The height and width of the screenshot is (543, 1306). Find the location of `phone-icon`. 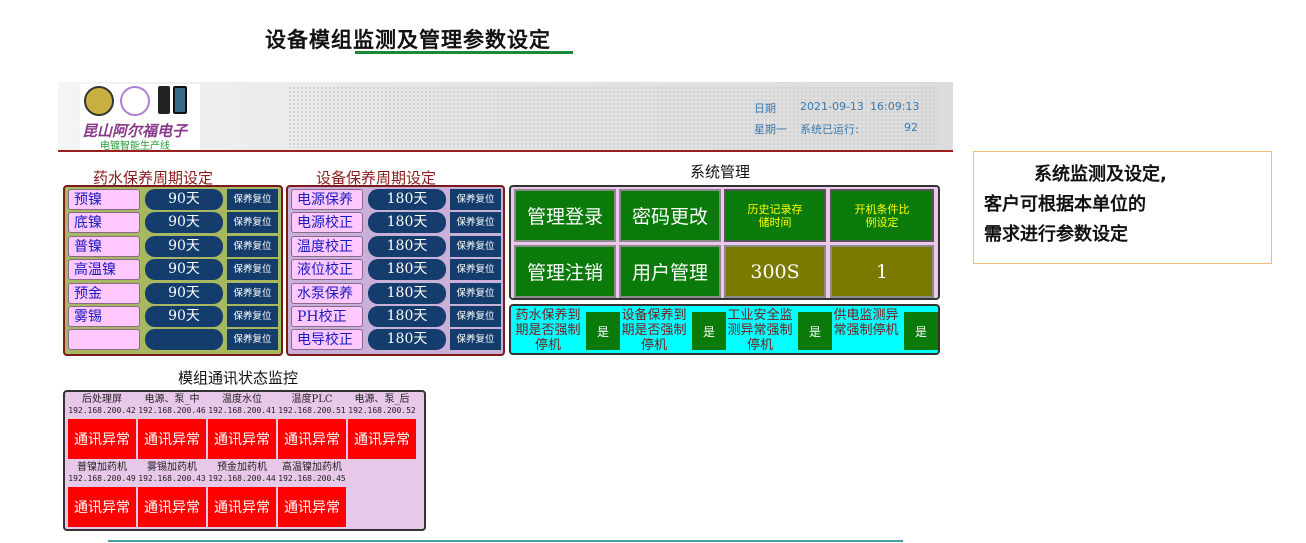

phone-icon is located at coordinates (164, 100).